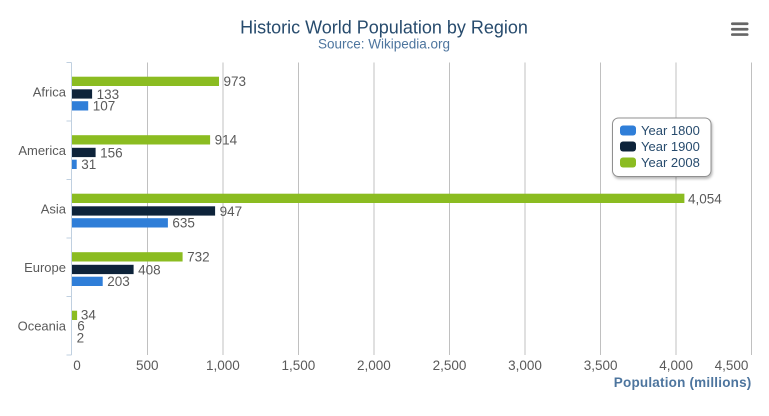 This screenshot has height=416, width=769. I want to click on svg-text: 1,500, so click(299, 365).